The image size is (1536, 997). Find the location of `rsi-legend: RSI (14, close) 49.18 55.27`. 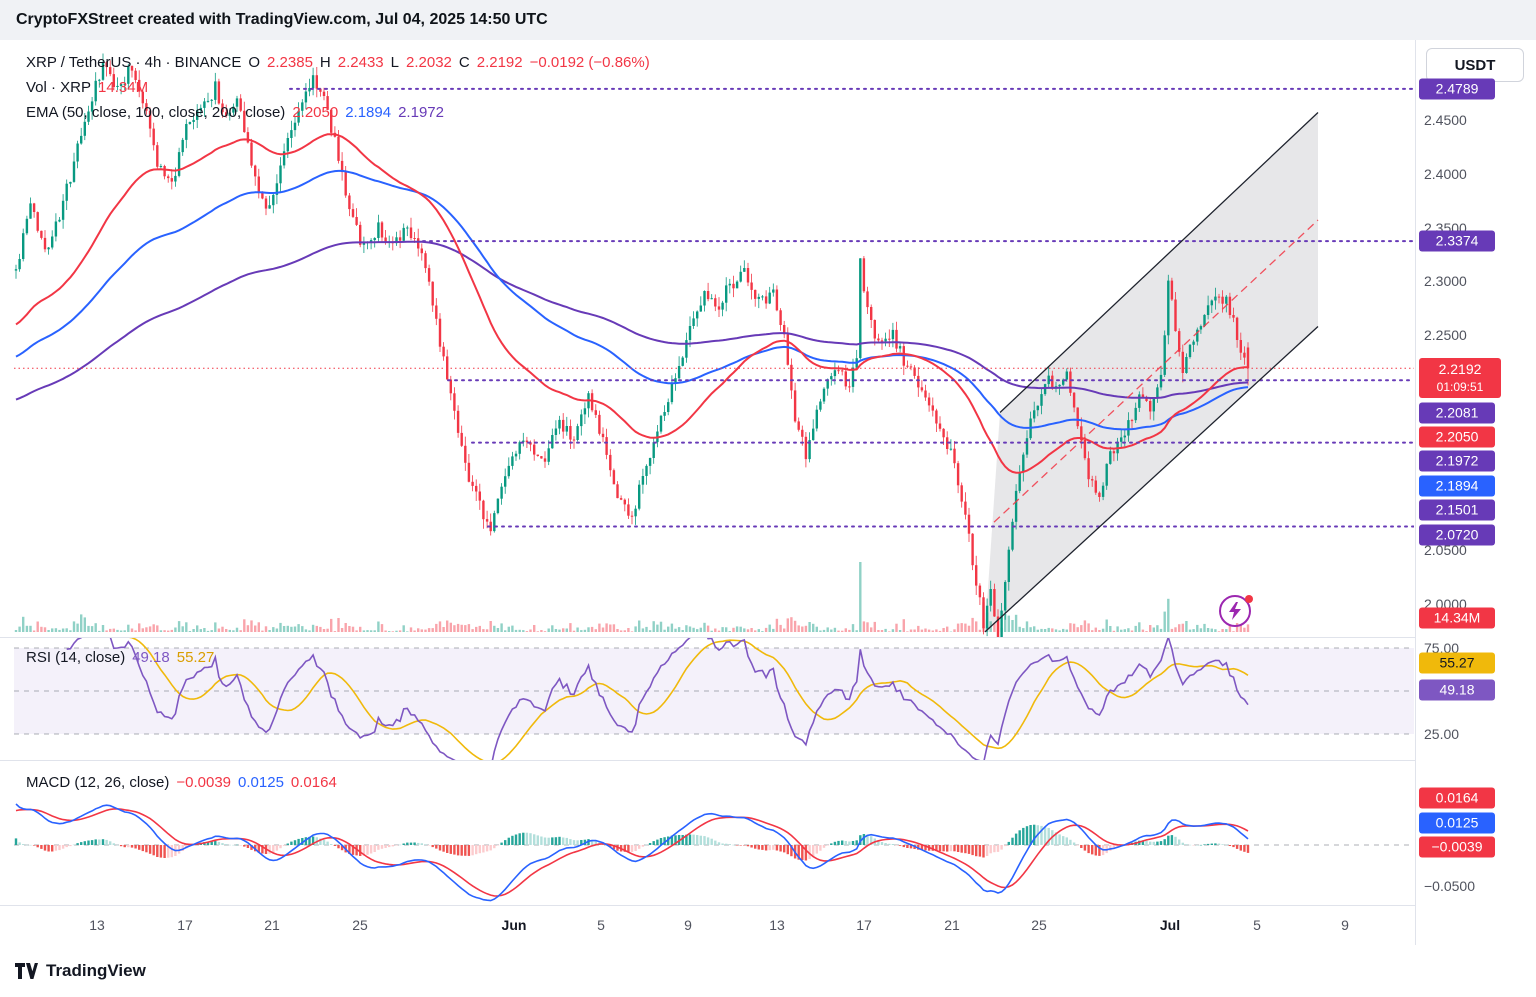

rsi-legend: RSI (14, close) 49.18 55.27 is located at coordinates (120, 657).